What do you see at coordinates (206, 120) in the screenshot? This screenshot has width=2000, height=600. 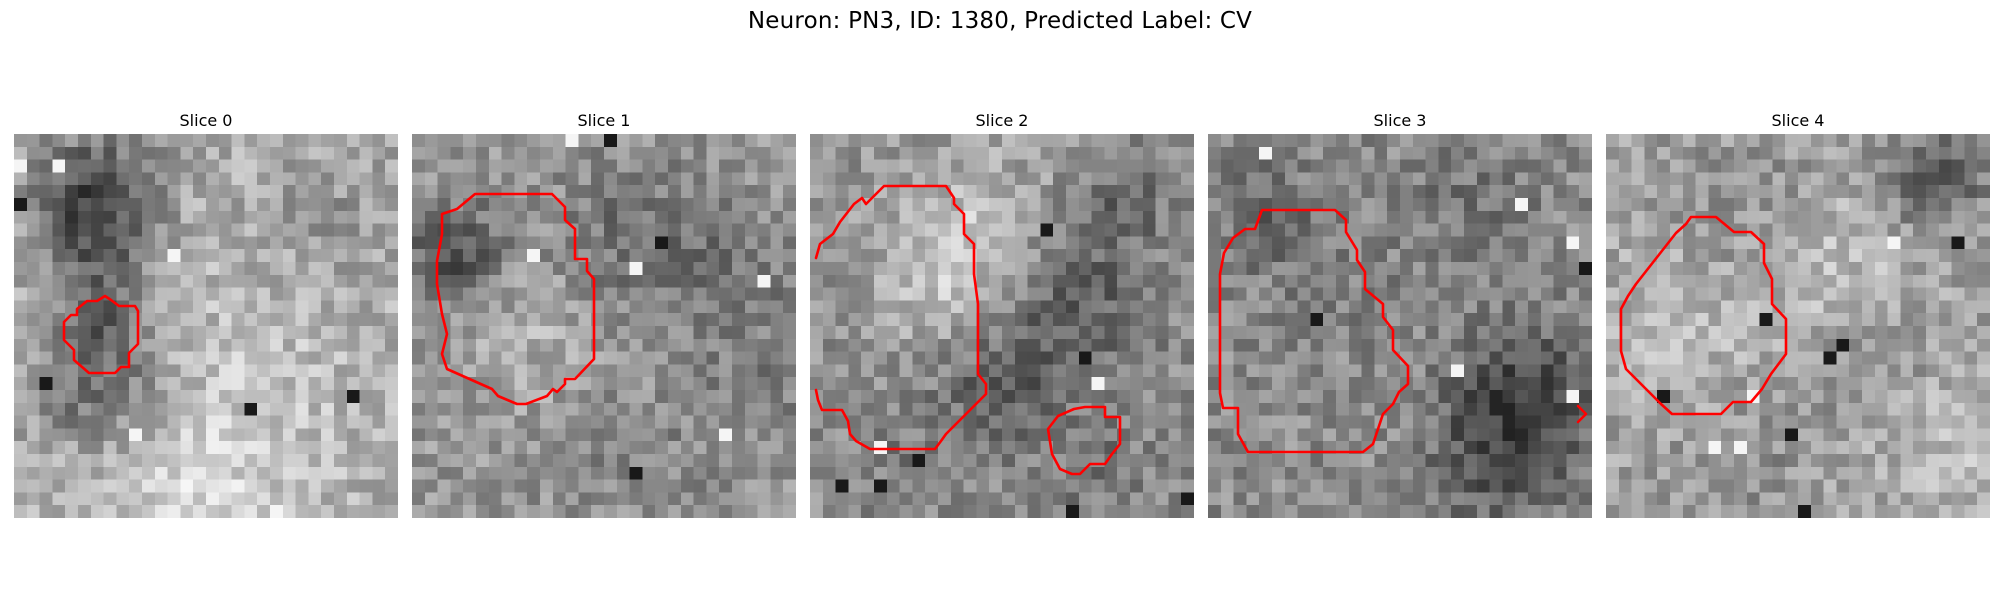 I see `slice-title: Slice 0` at bounding box center [206, 120].